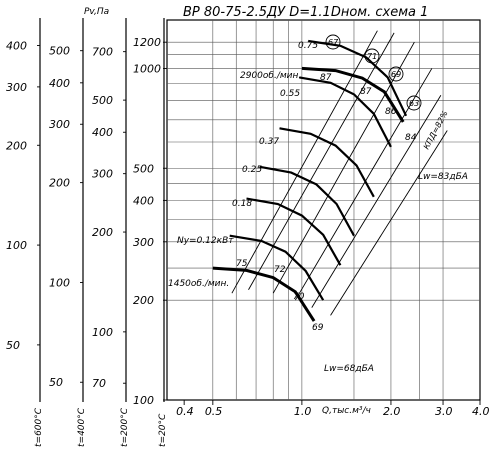 The width and height of the screenshot is (500, 458). Describe the element at coordinates (436, 130) in the screenshot. I see `kpd-label: КПД=82%` at that location.